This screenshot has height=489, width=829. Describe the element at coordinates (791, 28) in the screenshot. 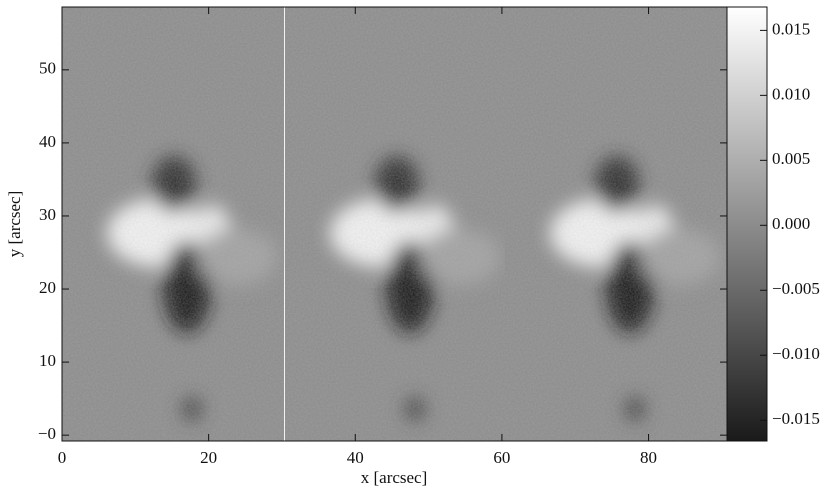

I see `colorbar-tick-label: 0.015` at that location.